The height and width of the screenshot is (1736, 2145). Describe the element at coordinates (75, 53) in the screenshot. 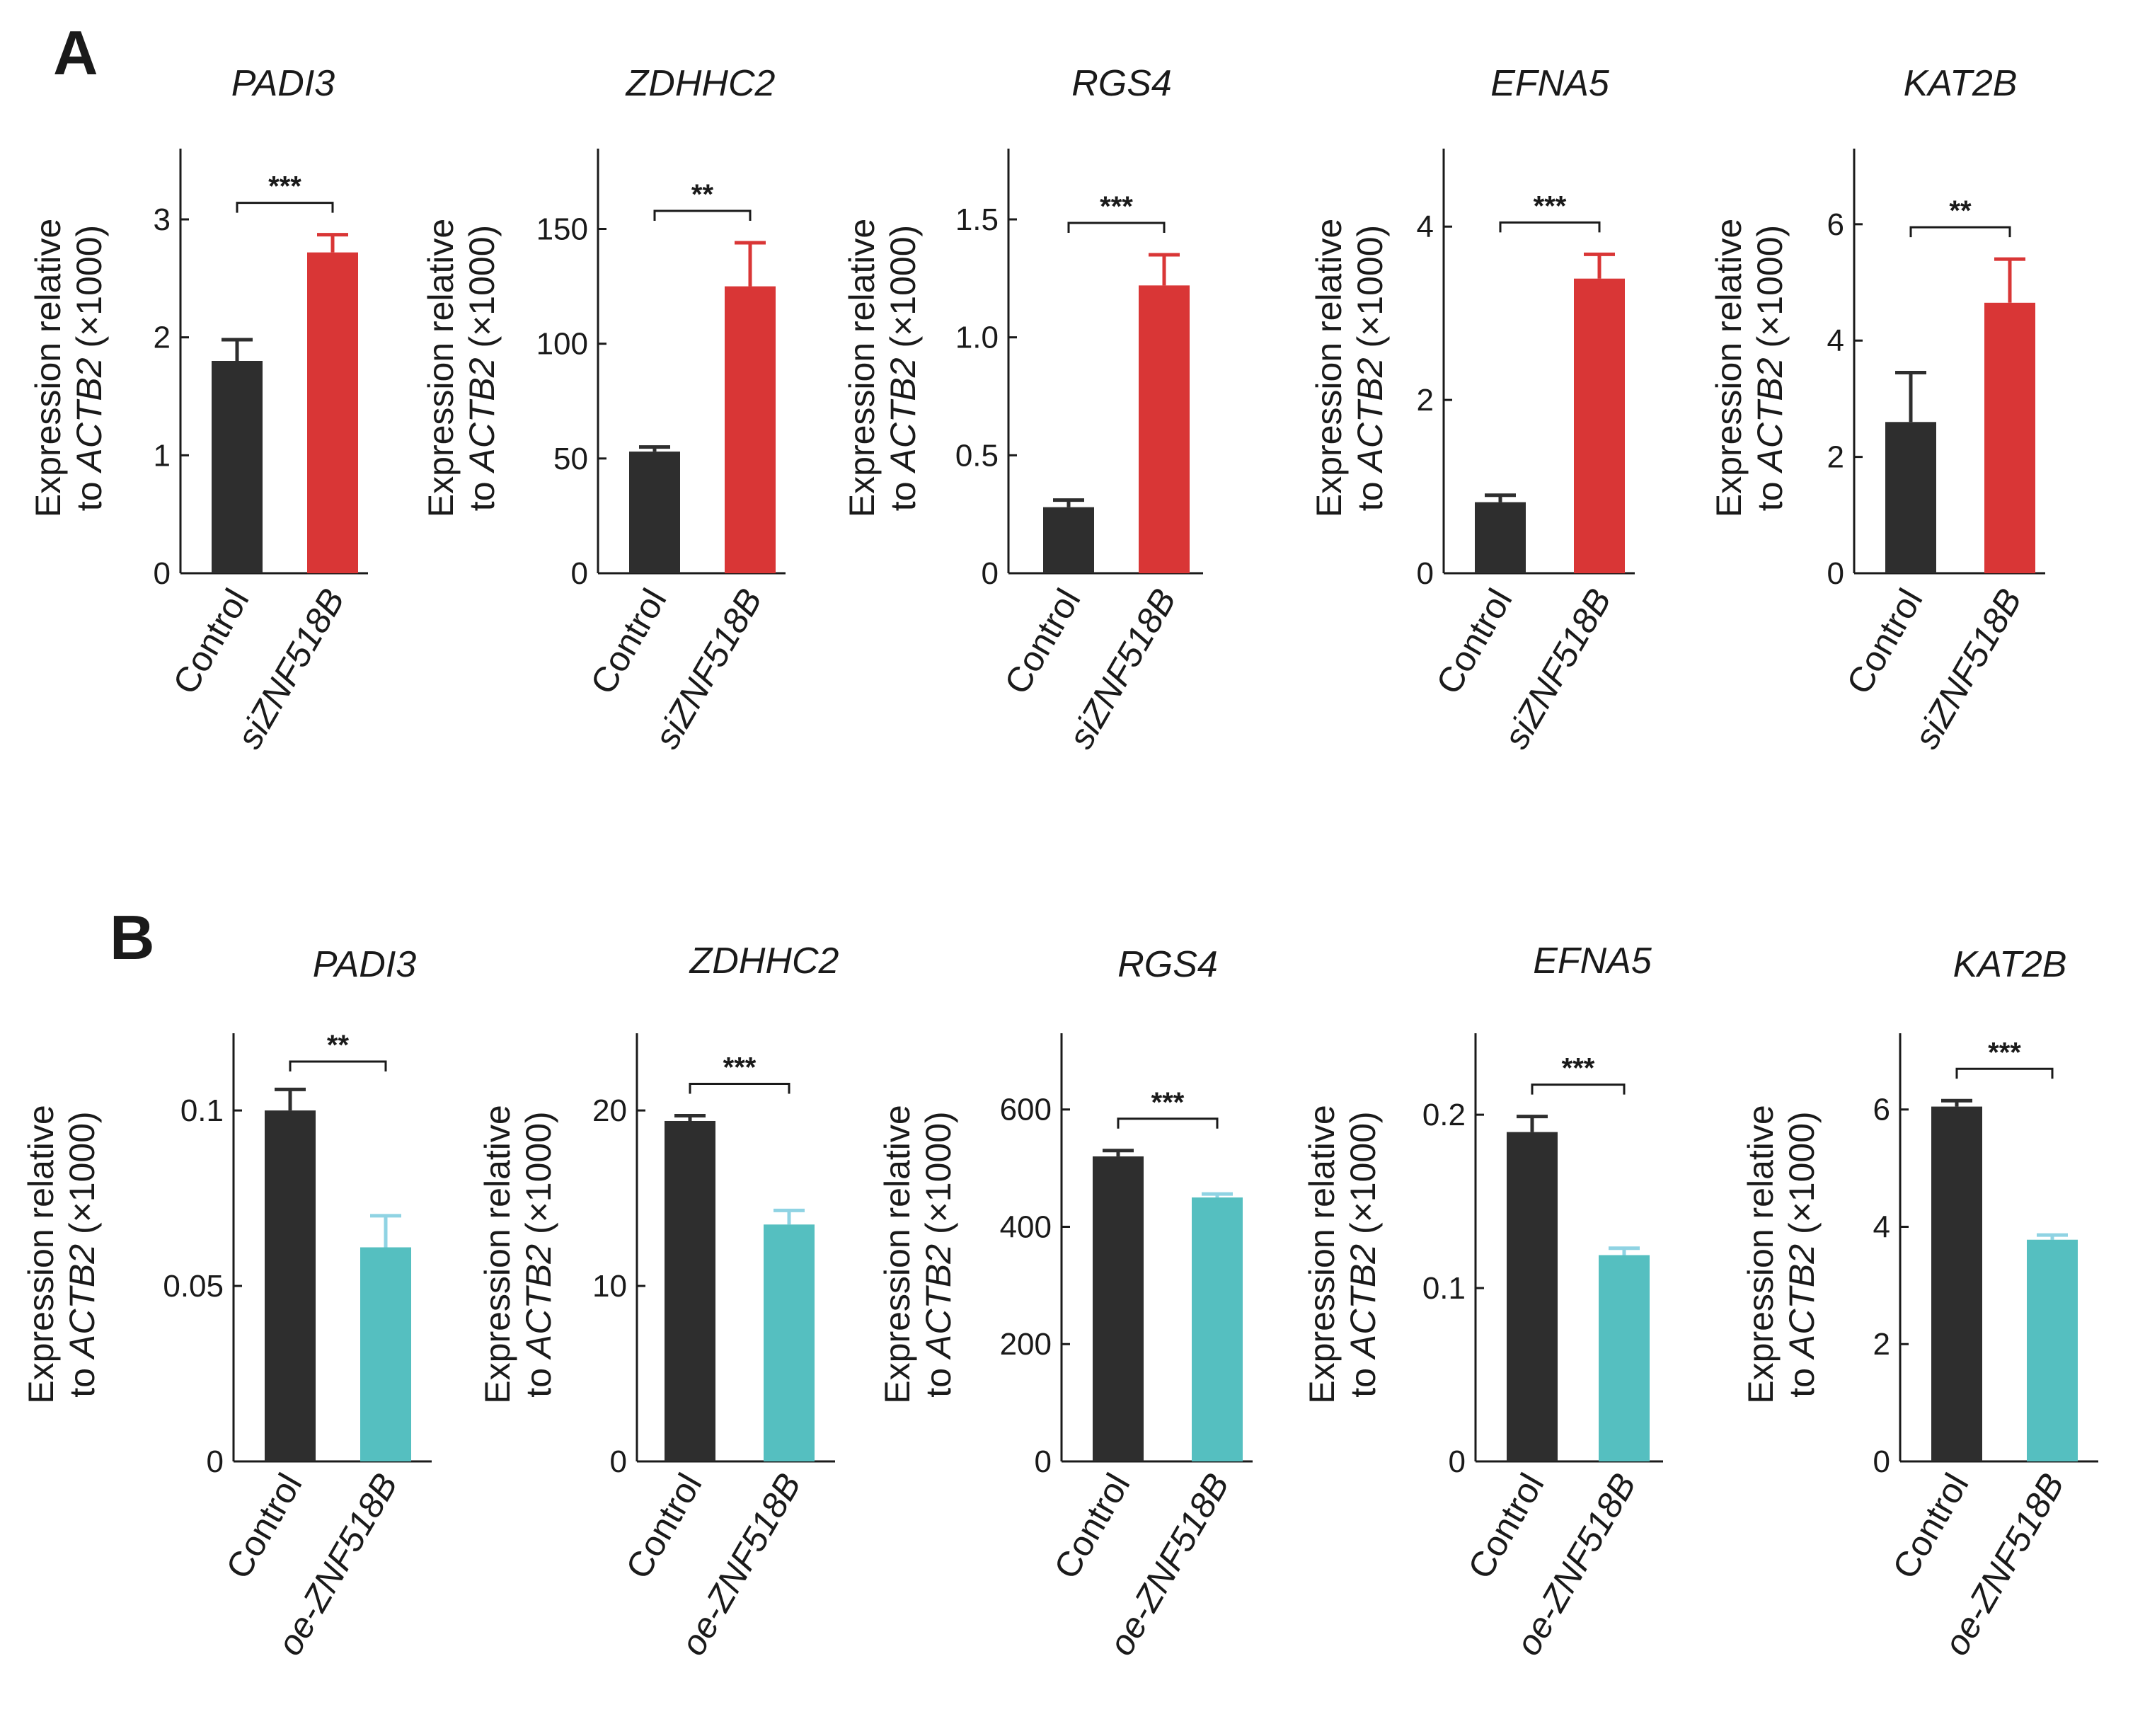

I see `panel-letter-a: A` at that location.